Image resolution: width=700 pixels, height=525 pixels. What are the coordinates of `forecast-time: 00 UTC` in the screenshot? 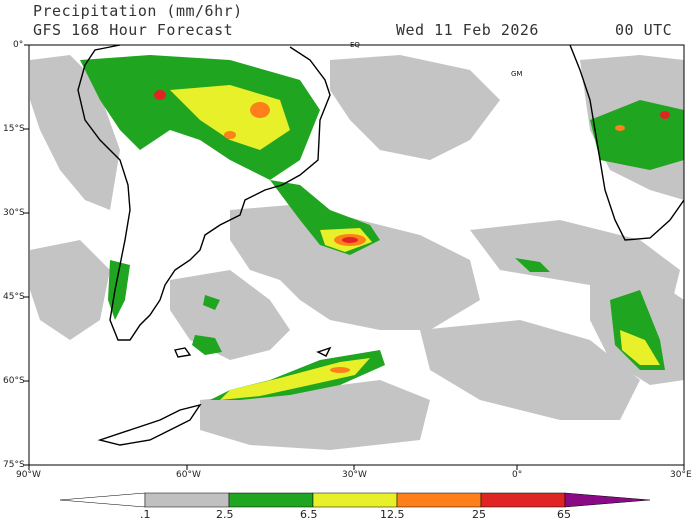 It's located at (644, 30).